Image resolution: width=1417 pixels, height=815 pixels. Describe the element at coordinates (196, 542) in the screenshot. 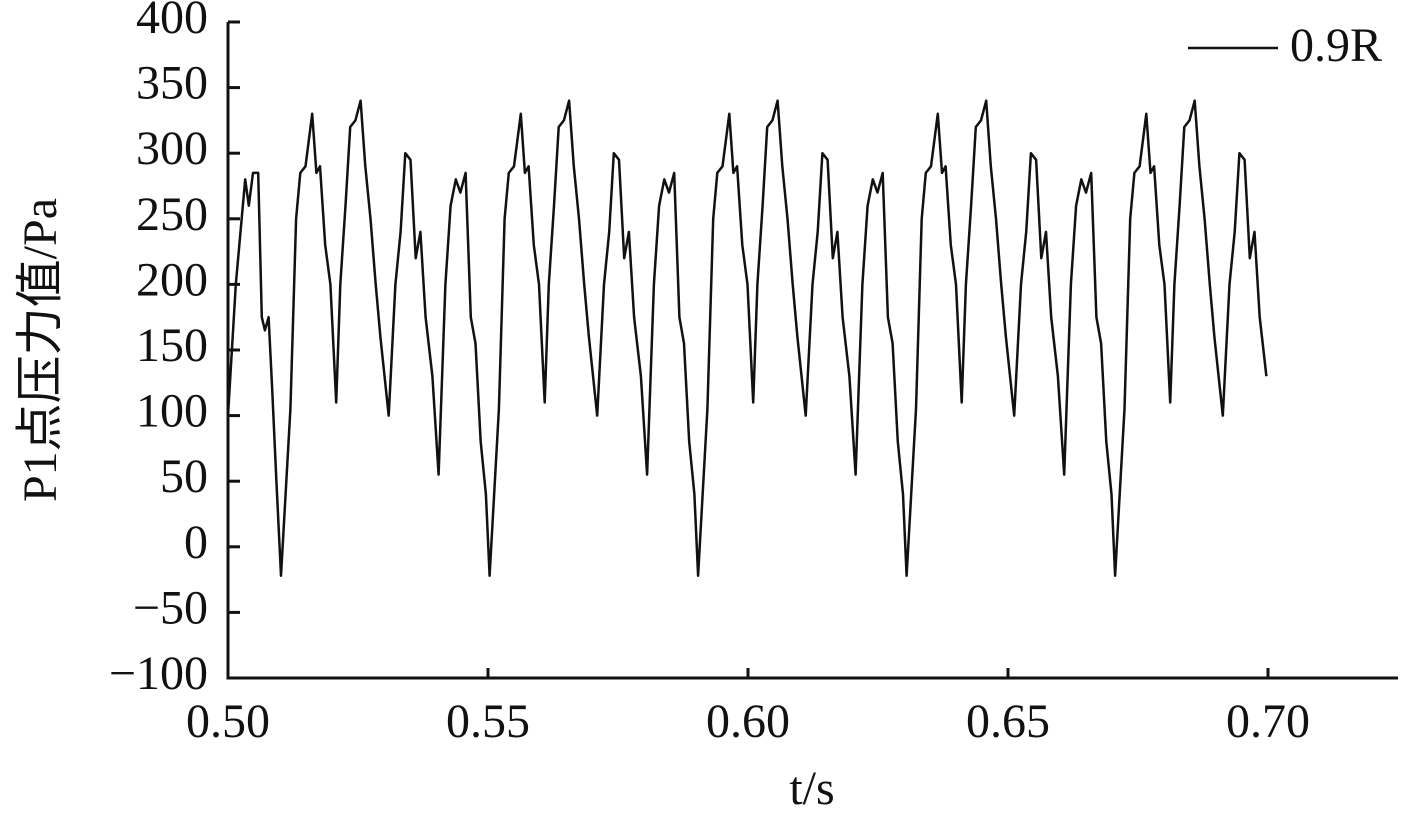

I see `y-tick-label: 0` at that location.